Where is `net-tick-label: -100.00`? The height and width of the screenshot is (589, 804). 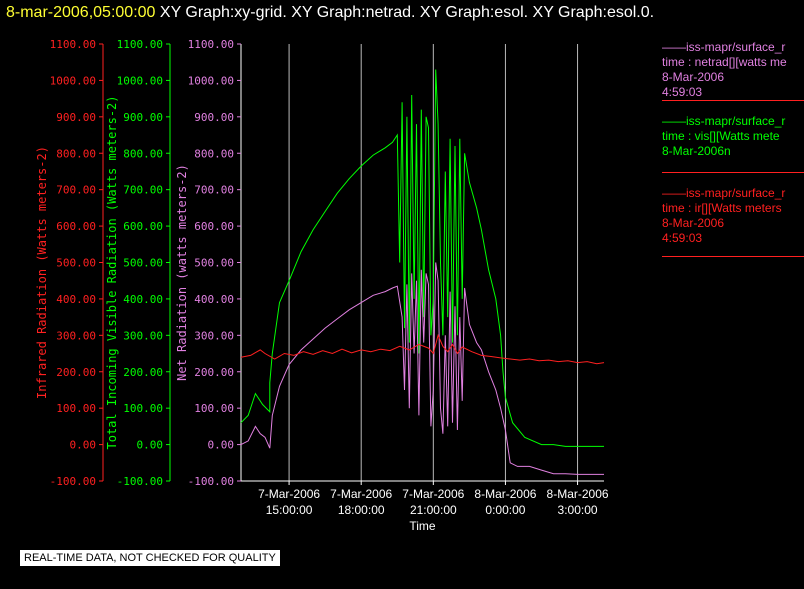 net-tick-label: -100.00 is located at coordinates (211, 481).